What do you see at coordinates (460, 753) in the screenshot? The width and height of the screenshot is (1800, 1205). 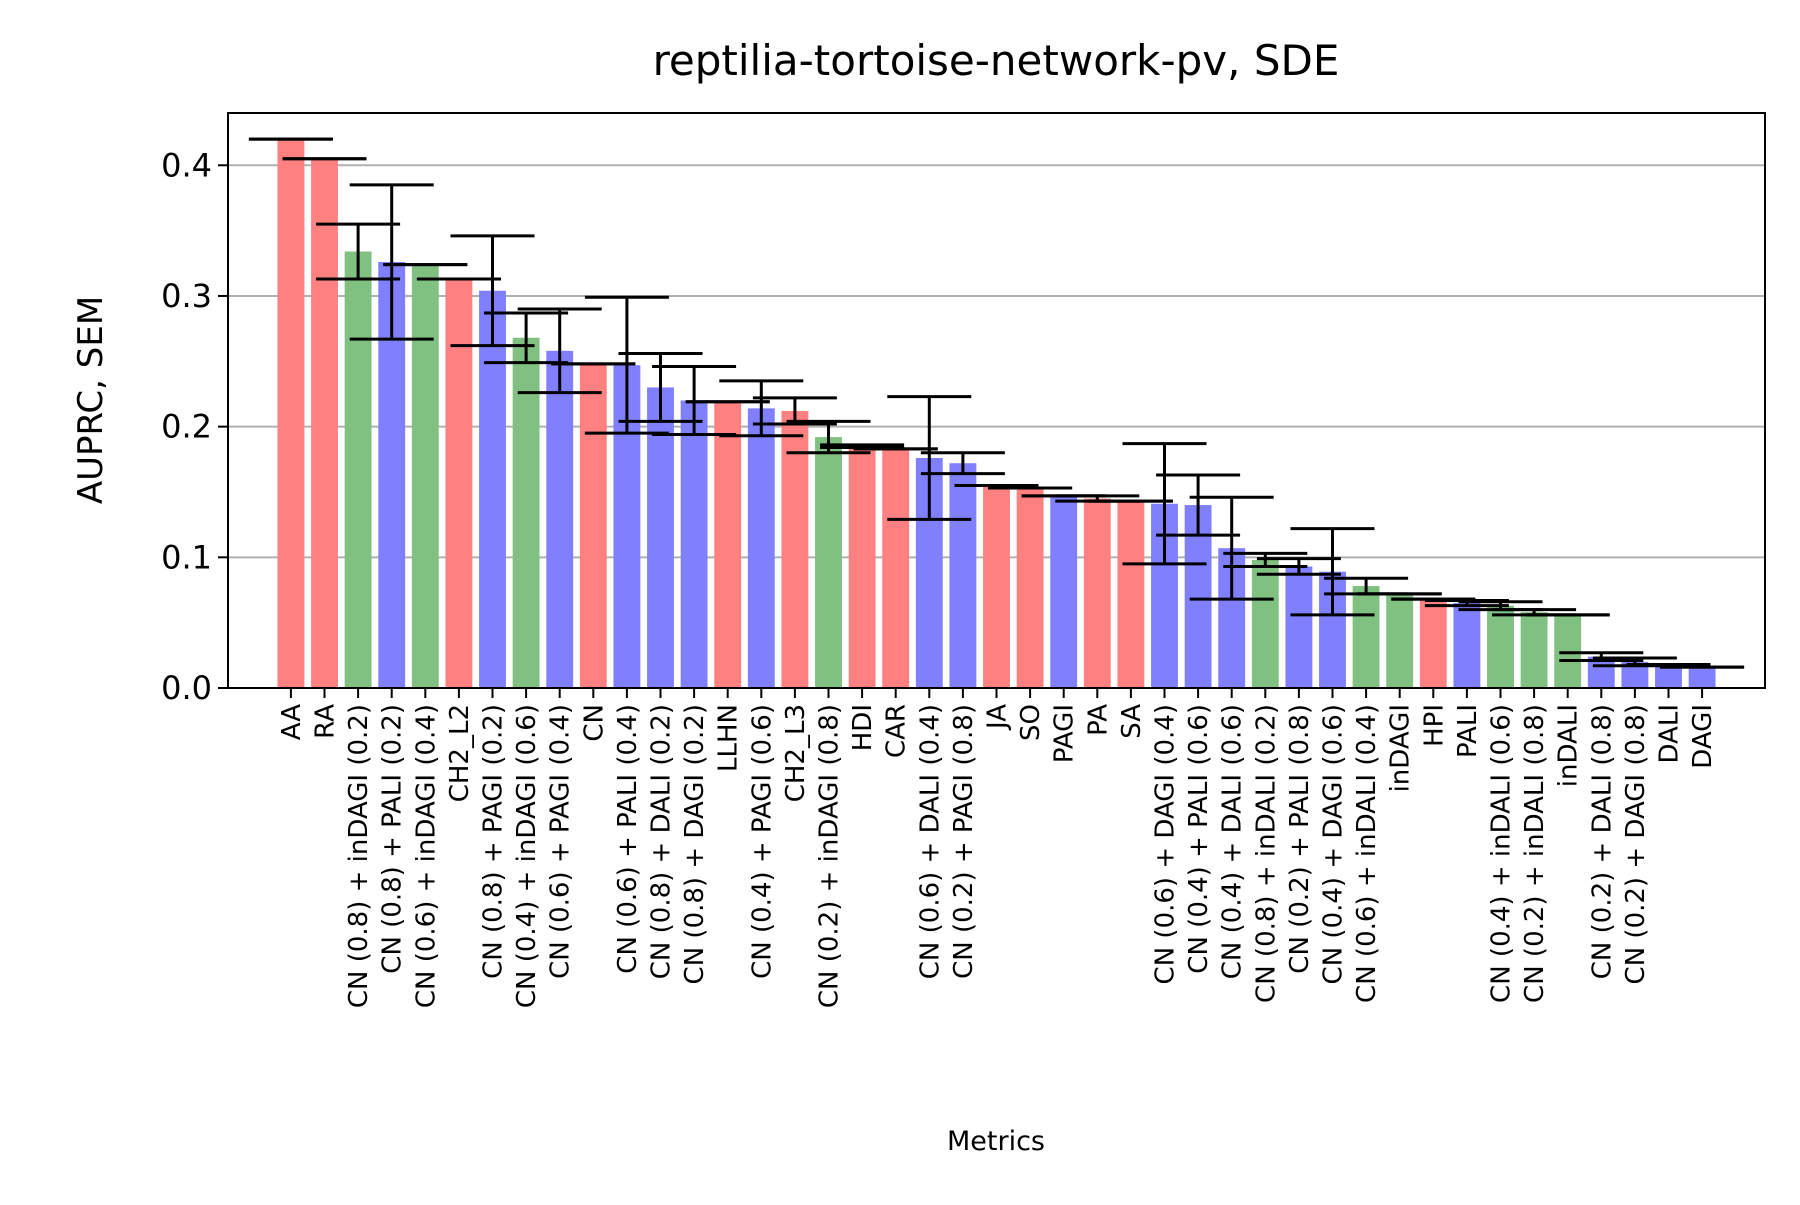 I see `x-tick-label: CH2_L2` at bounding box center [460, 753].